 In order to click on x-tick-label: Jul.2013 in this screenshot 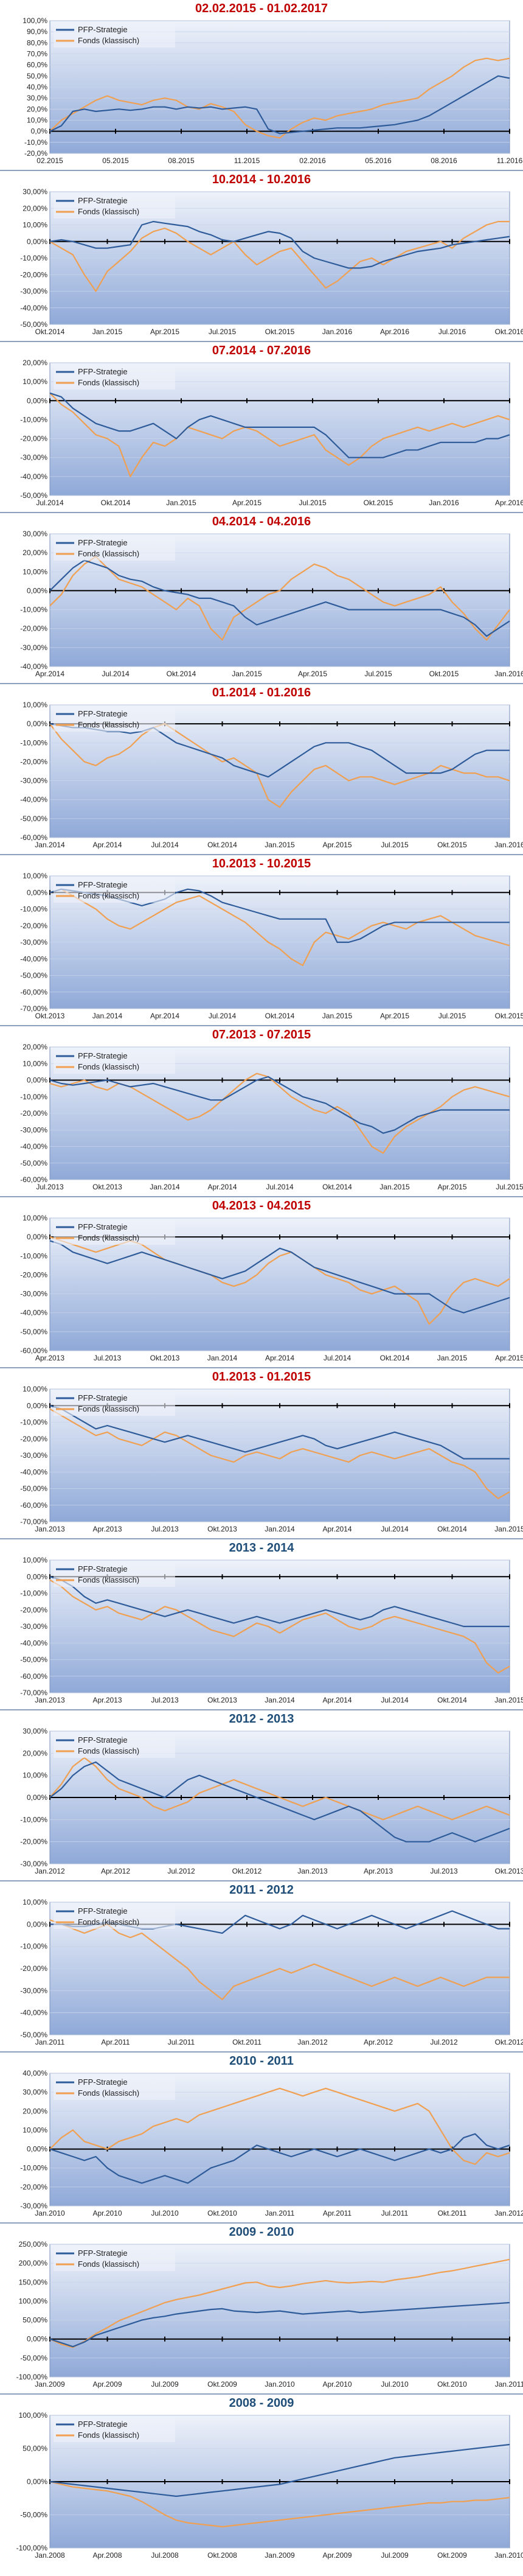, I will do `click(108, 1358)`.